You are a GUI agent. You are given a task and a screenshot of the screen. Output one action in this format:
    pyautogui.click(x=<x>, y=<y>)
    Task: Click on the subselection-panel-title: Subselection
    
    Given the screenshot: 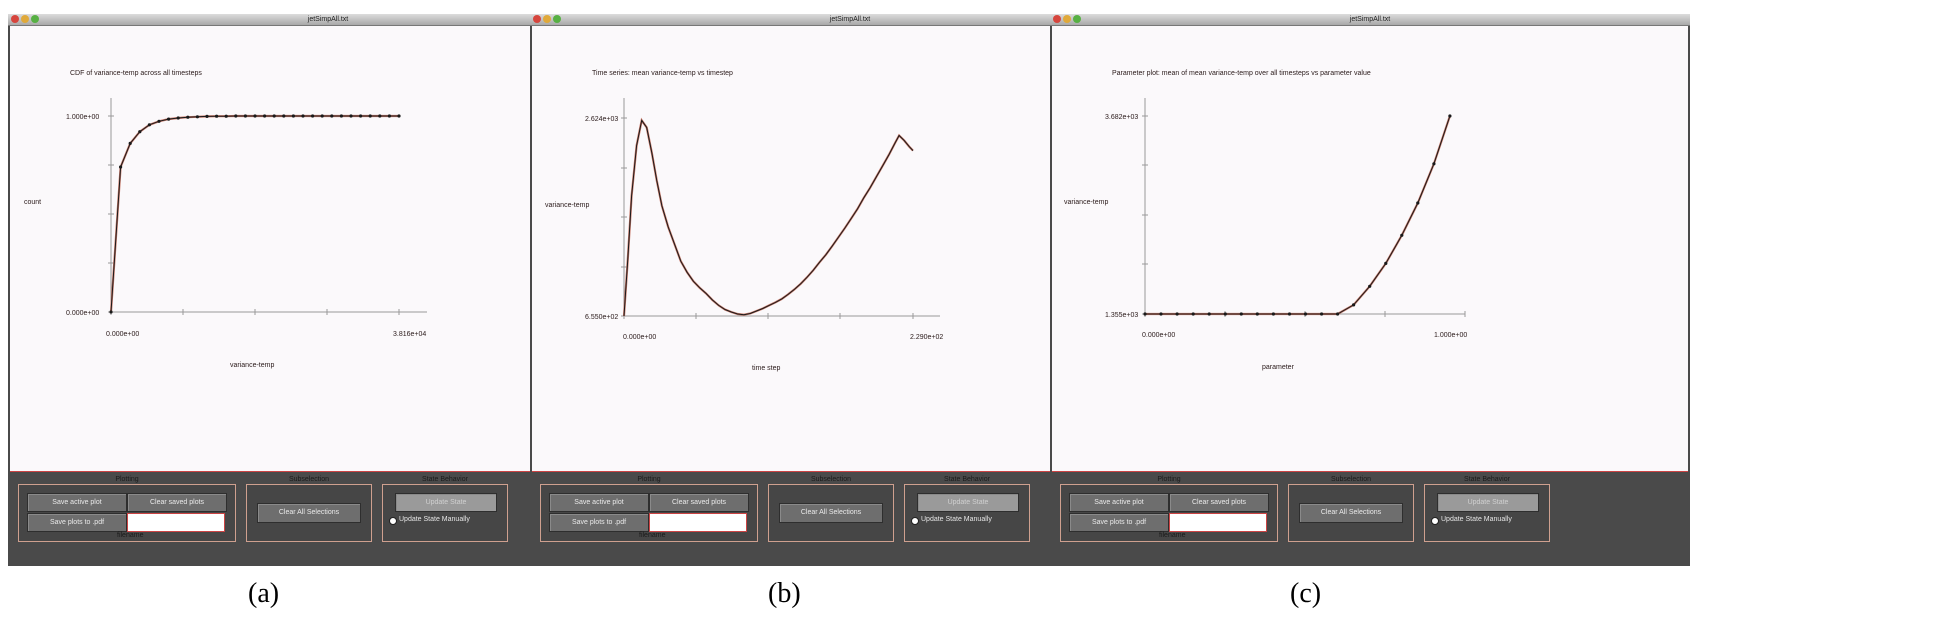 What is the action you would take?
    pyautogui.click(x=1351, y=479)
    